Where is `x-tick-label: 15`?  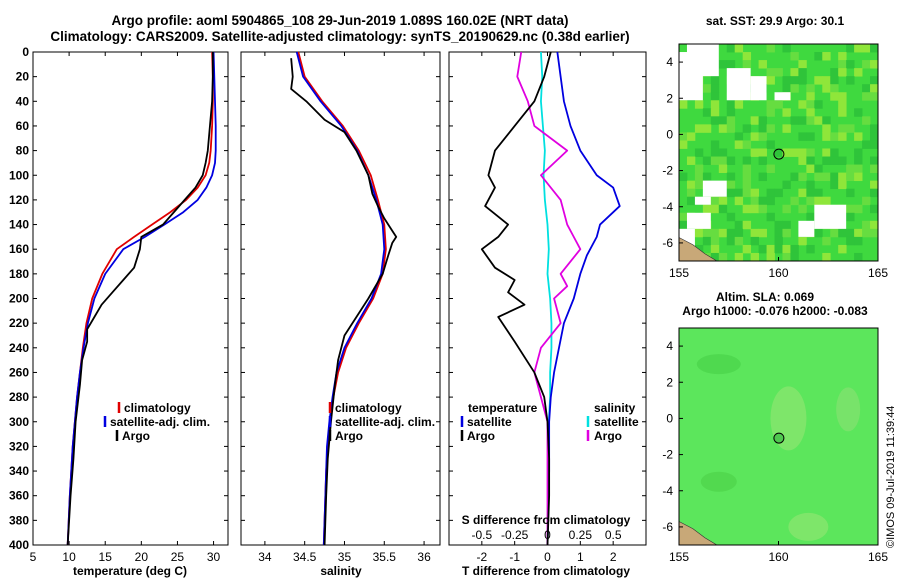
x-tick-label: 15 is located at coordinates (106, 557).